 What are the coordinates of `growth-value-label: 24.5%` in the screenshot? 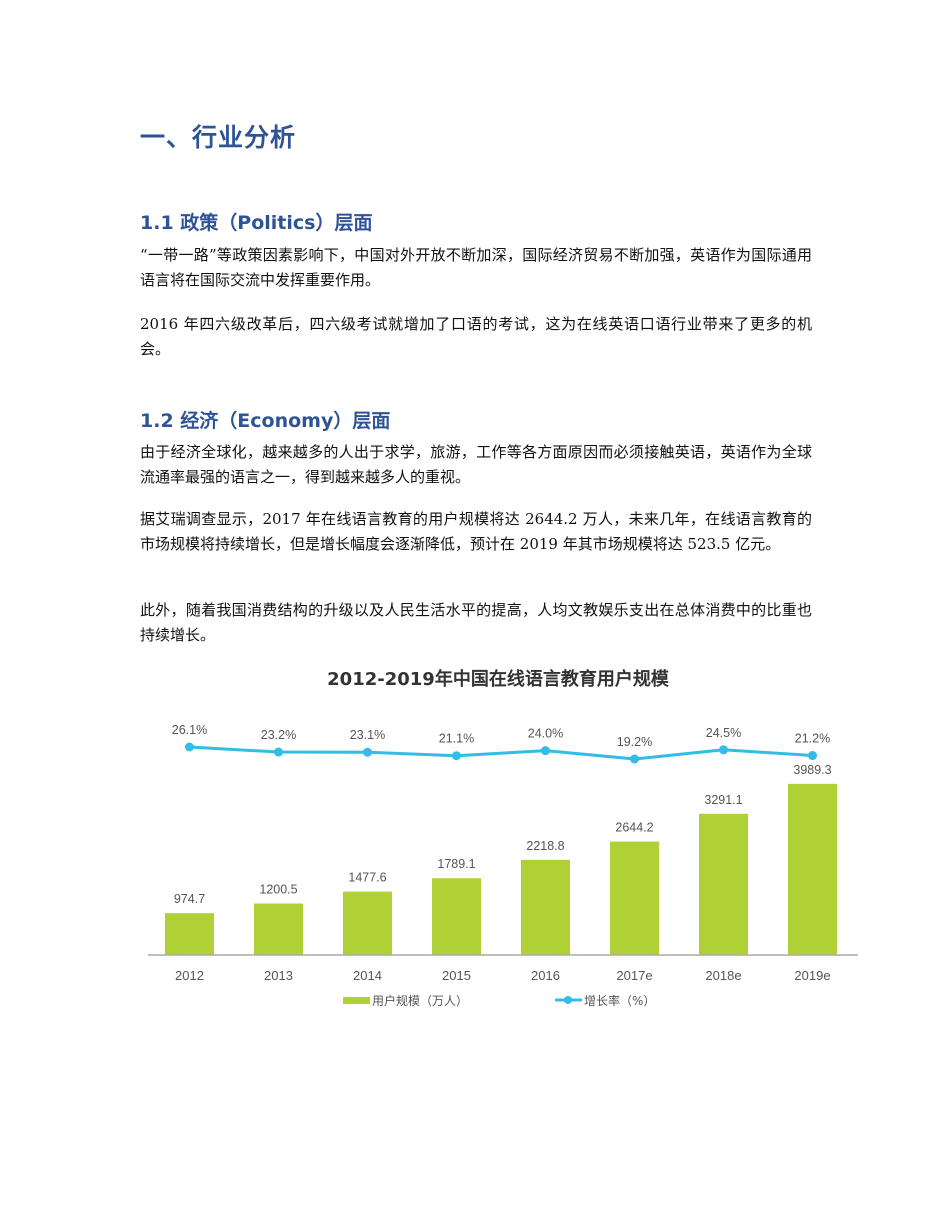 It's located at (723, 733).